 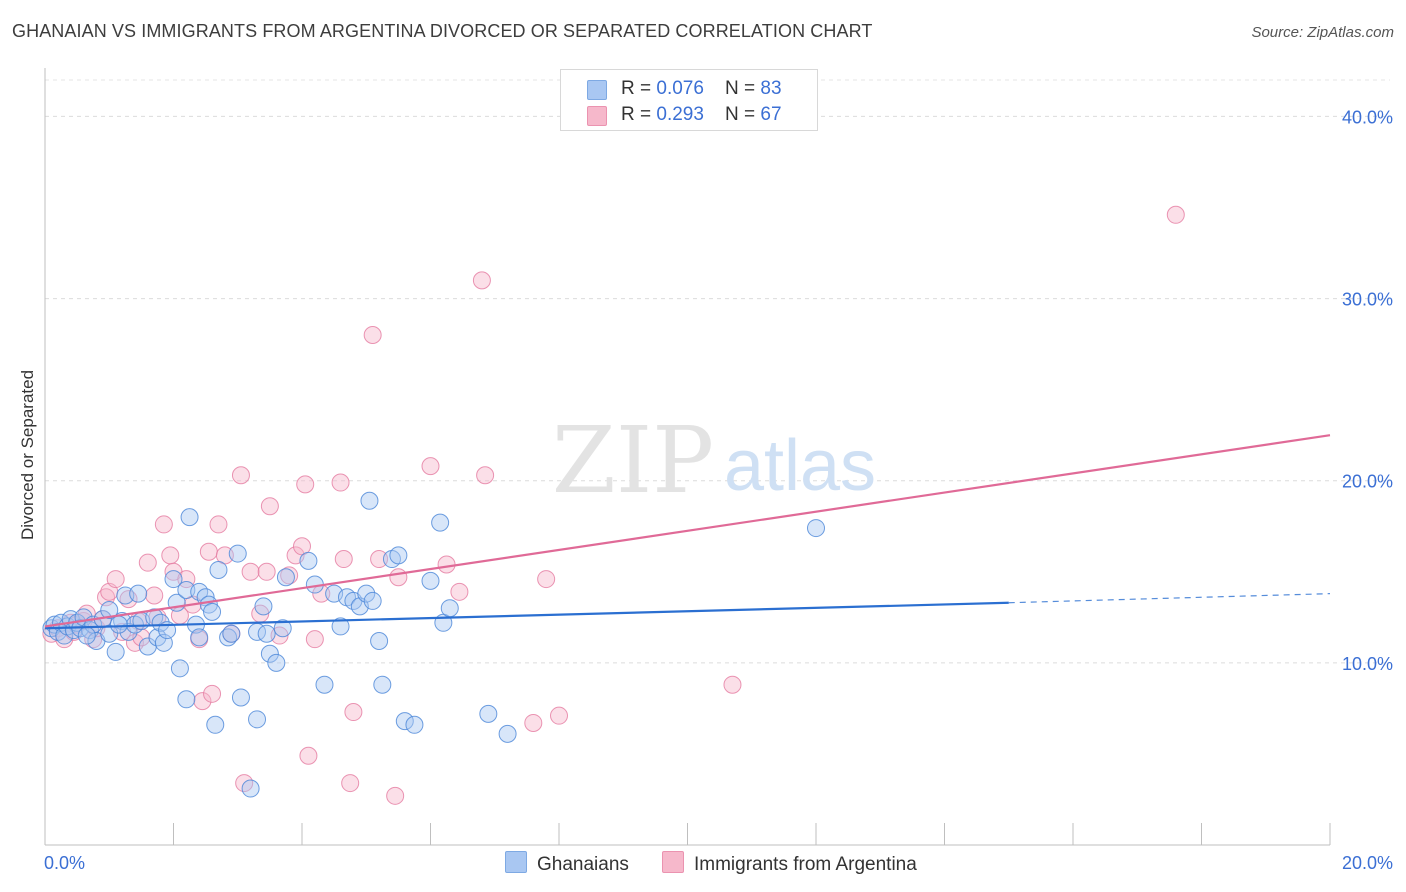 What do you see at coordinates (771, 114) in the screenshot?
I see `legend-n-value: 67` at bounding box center [771, 114].